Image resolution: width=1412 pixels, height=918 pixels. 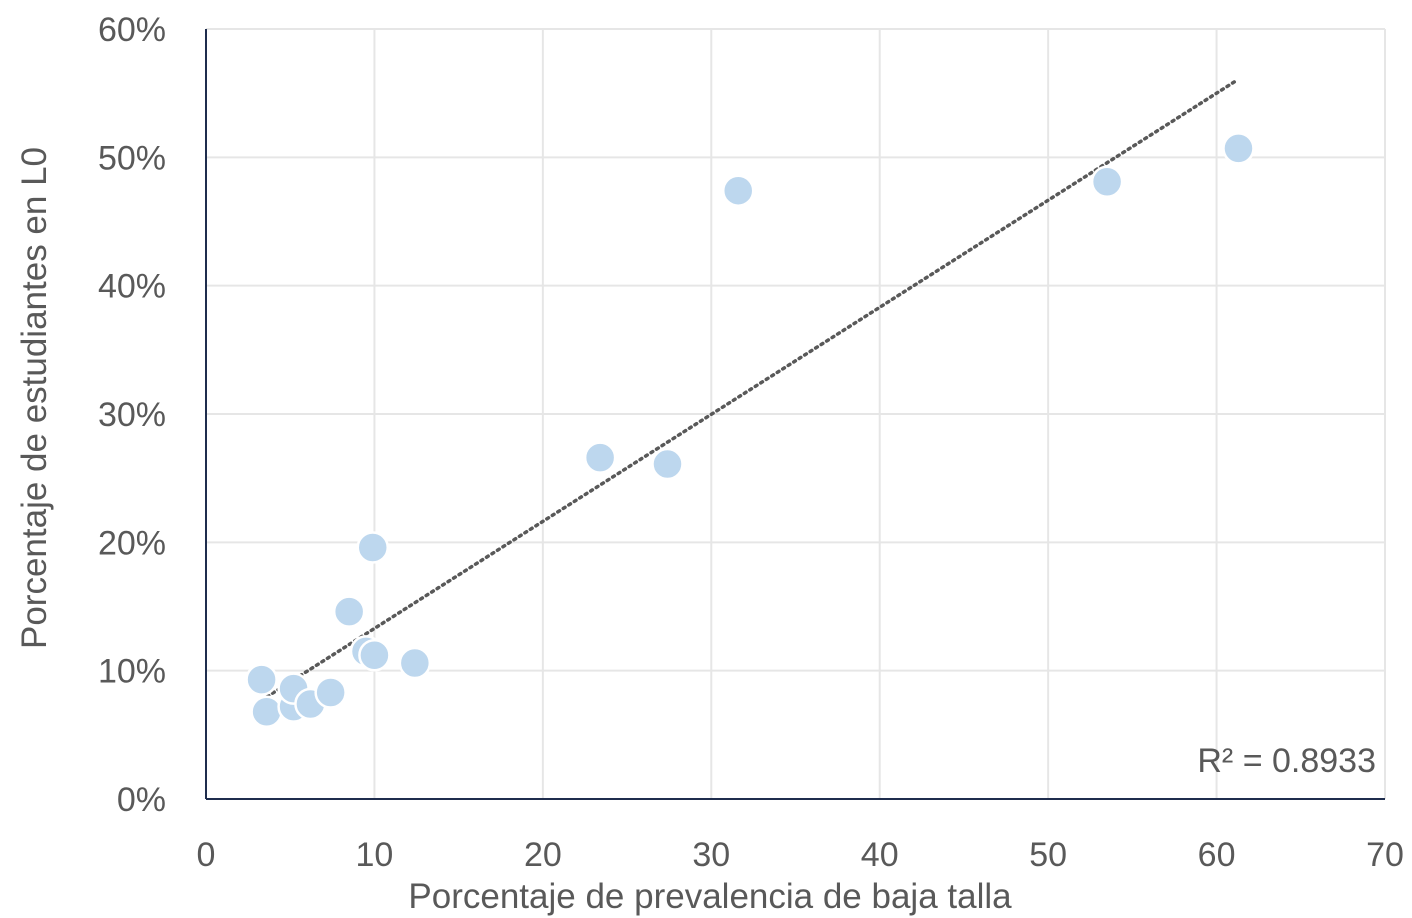 What do you see at coordinates (1048, 855) in the screenshot?
I see `x-tick-label-5: 50` at bounding box center [1048, 855].